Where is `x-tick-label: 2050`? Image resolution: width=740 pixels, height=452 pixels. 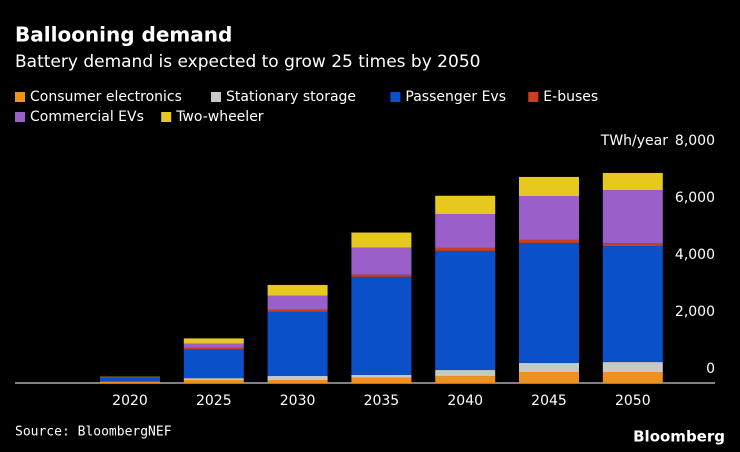 x-tick-label: 2050 is located at coordinates (633, 401).